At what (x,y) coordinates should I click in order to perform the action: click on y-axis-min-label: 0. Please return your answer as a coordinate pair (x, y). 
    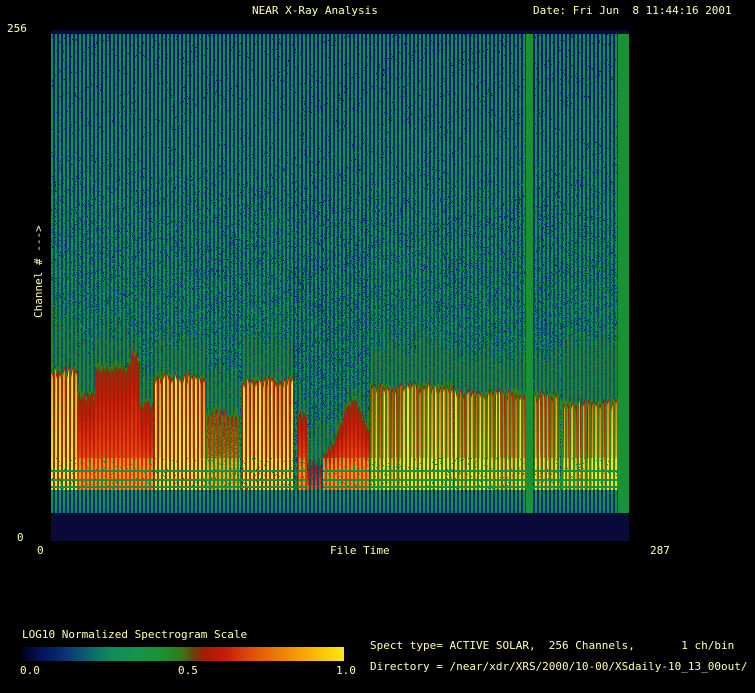
    Looking at the image, I should click on (20, 537).